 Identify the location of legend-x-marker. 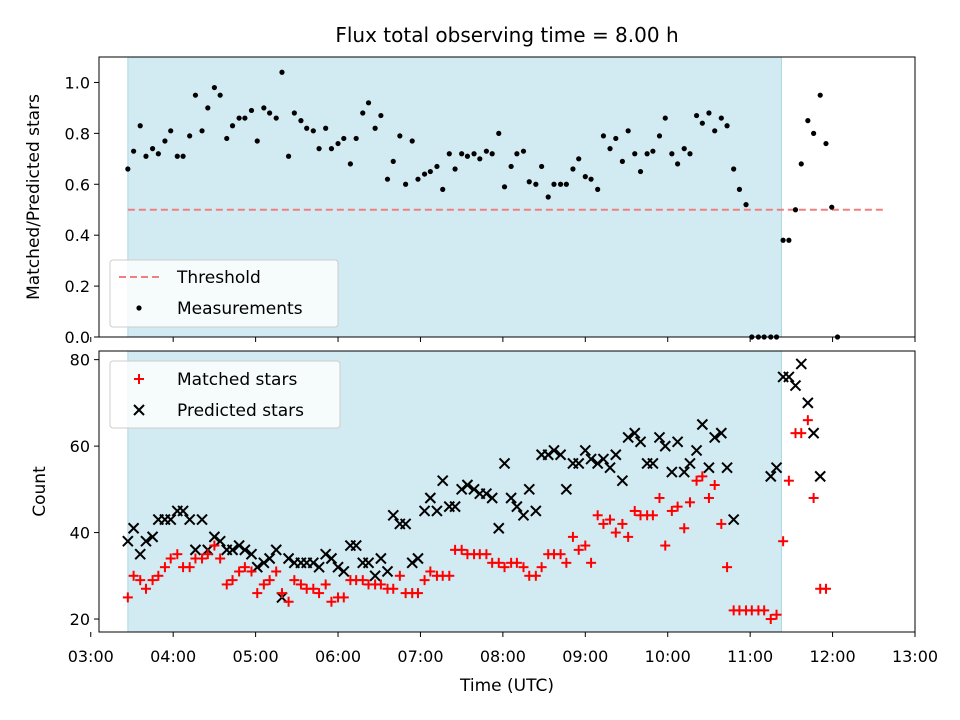
(139, 410).